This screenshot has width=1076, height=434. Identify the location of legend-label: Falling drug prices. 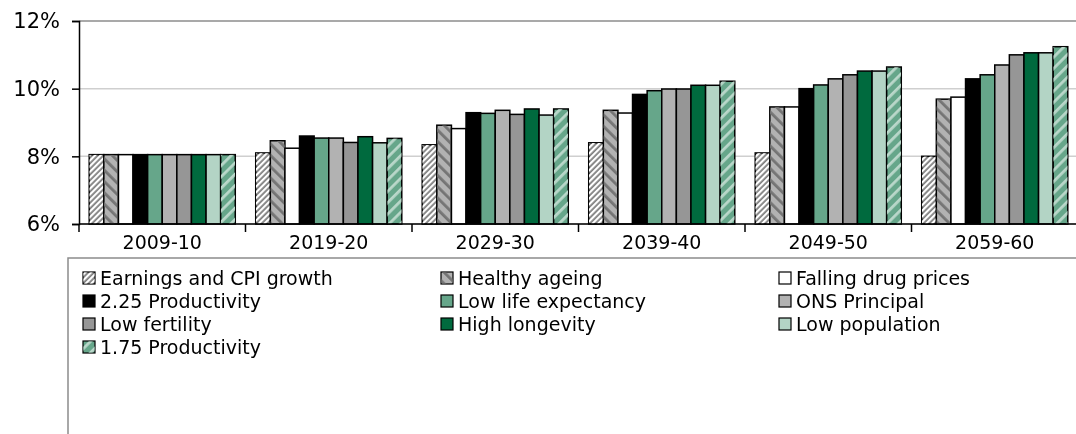
(883, 277).